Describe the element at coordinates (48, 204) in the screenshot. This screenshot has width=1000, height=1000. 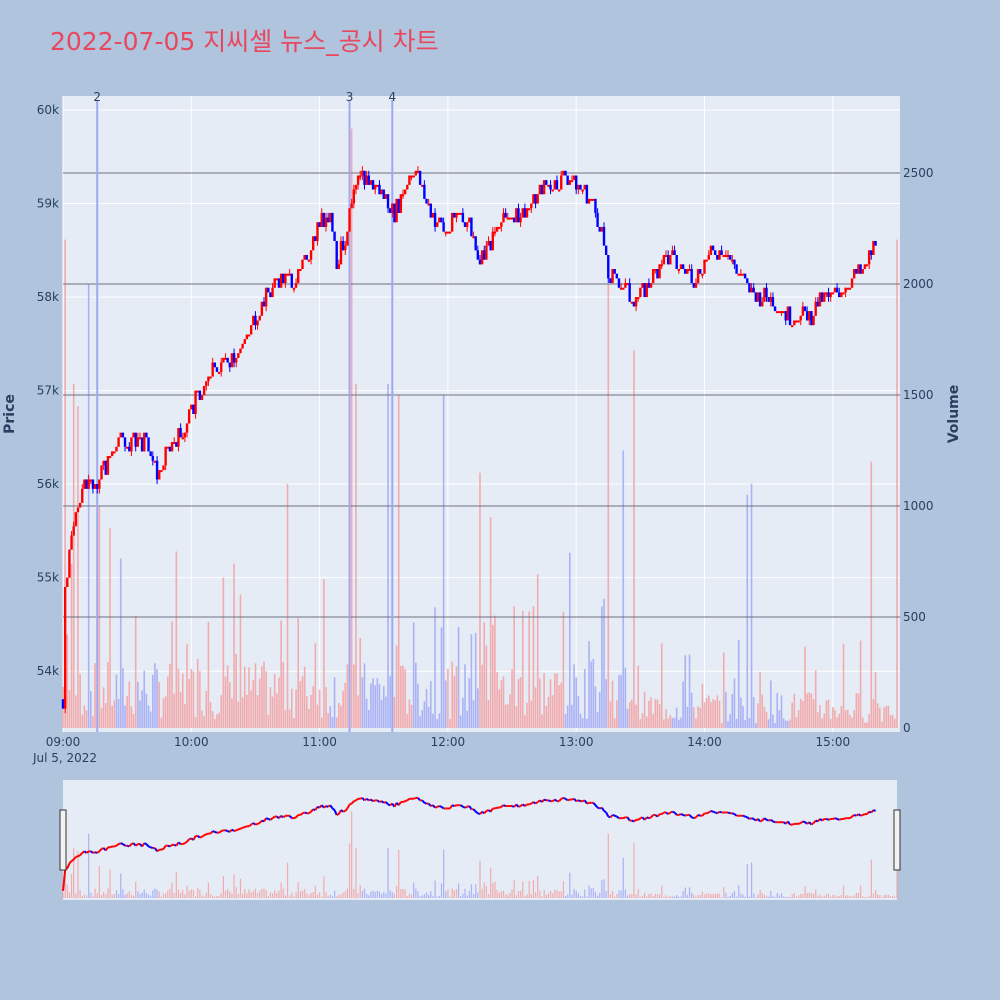
I see `price-tick-label: 59k` at that location.